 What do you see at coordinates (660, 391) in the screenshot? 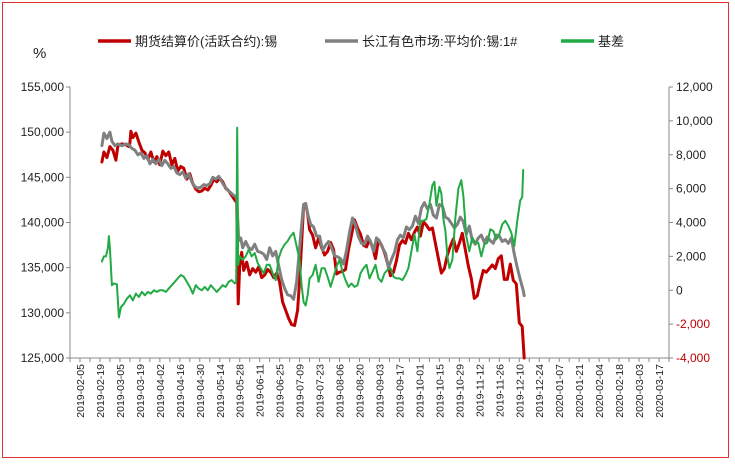
I see `x-tick-label: 2020-03-17` at bounding box center [660, 391].